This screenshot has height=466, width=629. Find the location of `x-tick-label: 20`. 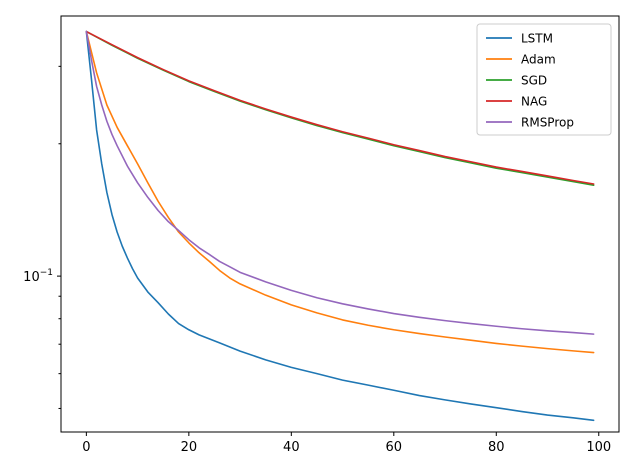

x-tick-label: 20 is located at coordinates (189, 447).